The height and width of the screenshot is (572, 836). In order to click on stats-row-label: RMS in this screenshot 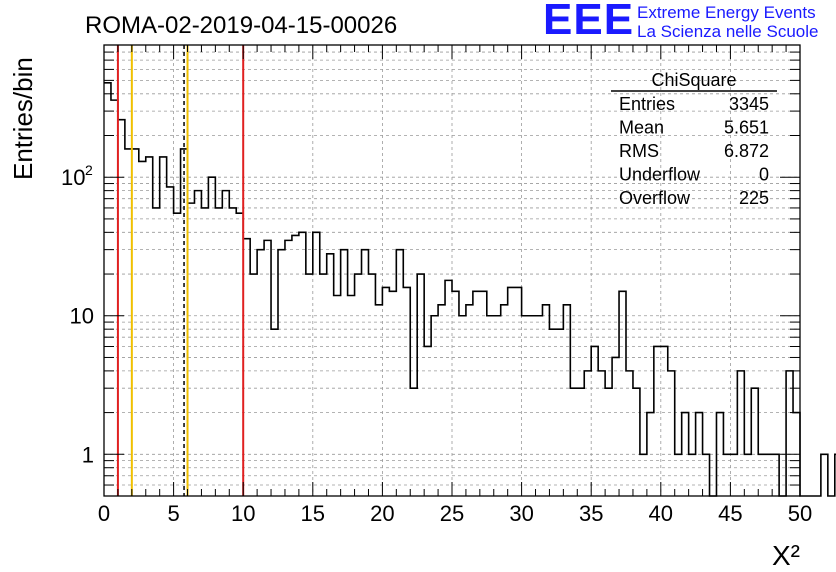, I will do `click(639, 151)`.